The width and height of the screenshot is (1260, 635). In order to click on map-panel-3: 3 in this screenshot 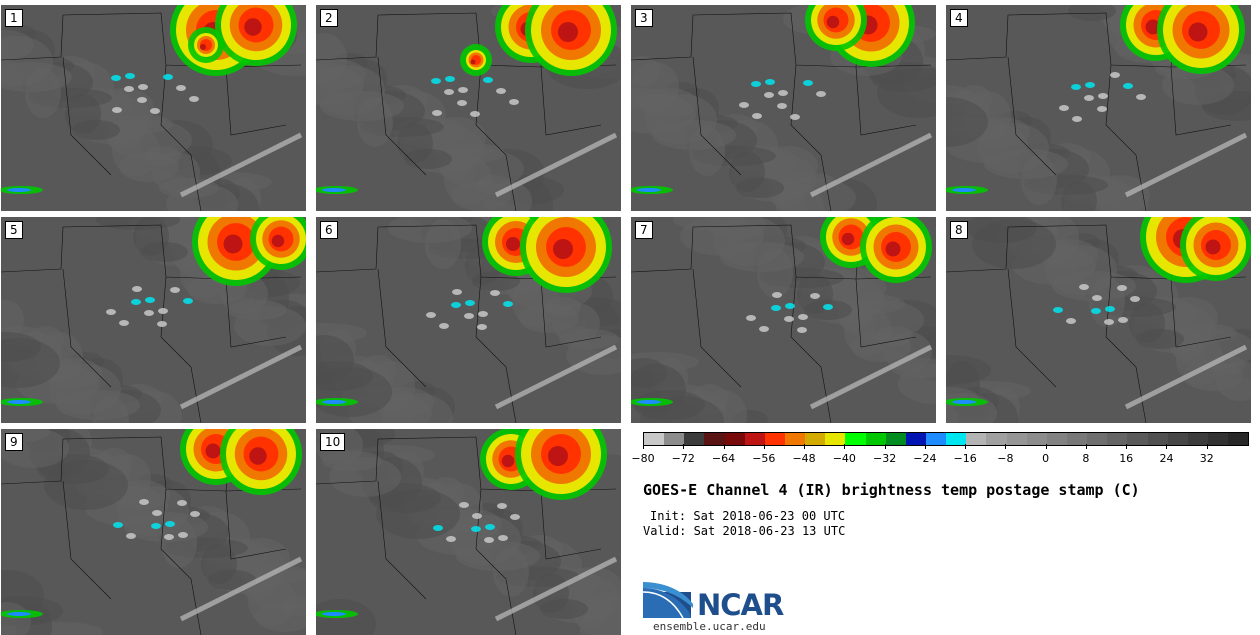, I will do `click(783, 108)`.